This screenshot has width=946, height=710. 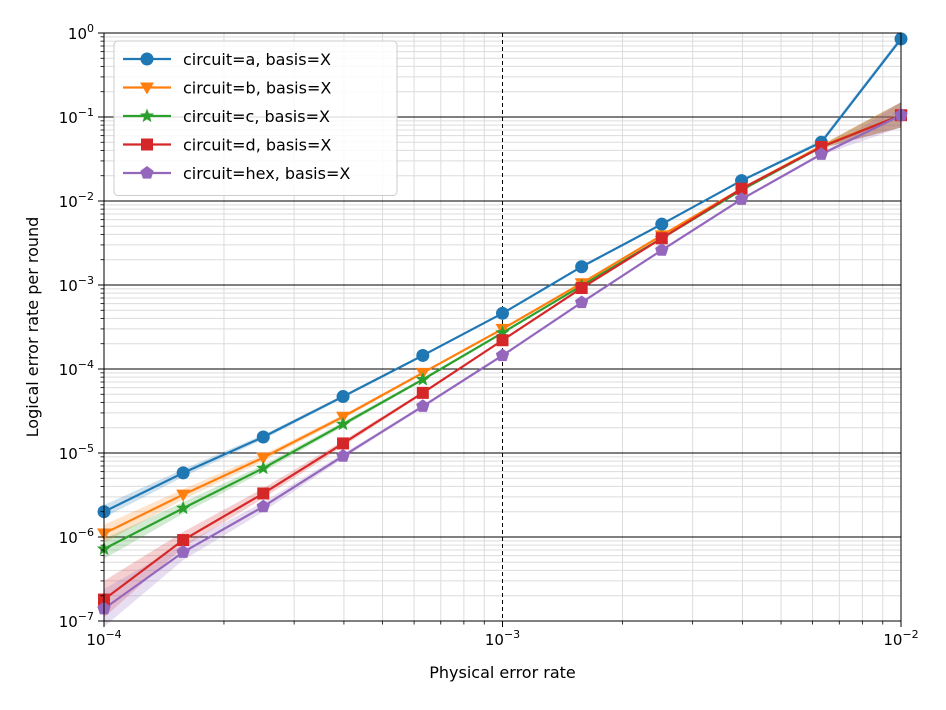 I want to click on legend-label: circuit=a, basis=X, so click(x=257, y=59).